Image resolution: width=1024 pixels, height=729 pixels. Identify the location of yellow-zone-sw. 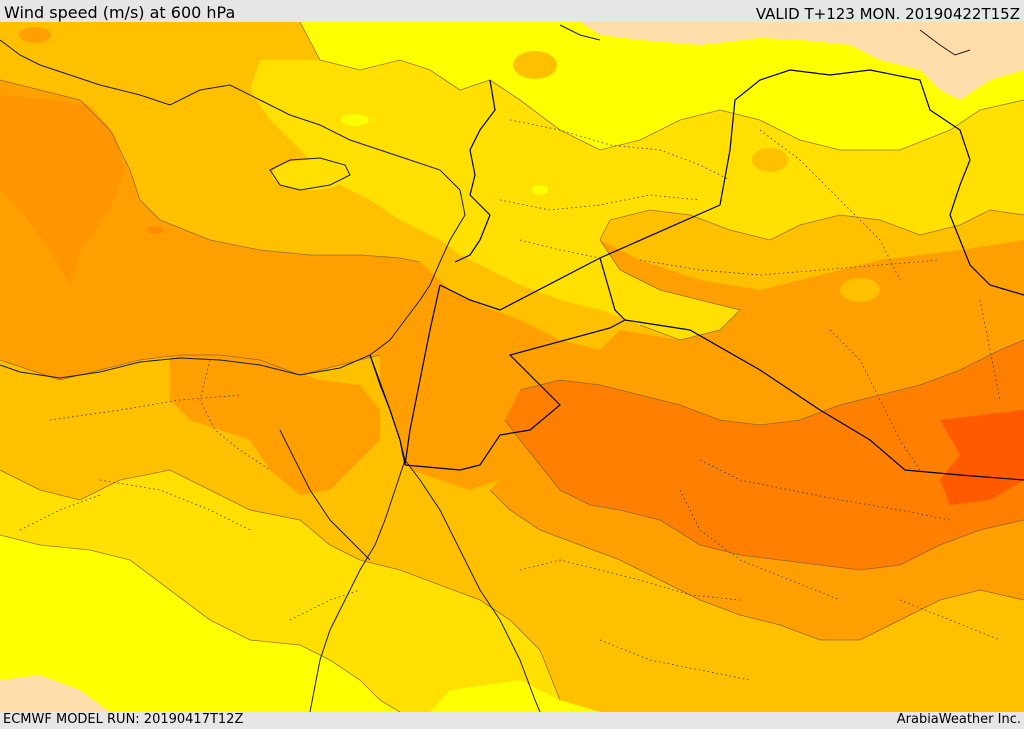
(200, 623).